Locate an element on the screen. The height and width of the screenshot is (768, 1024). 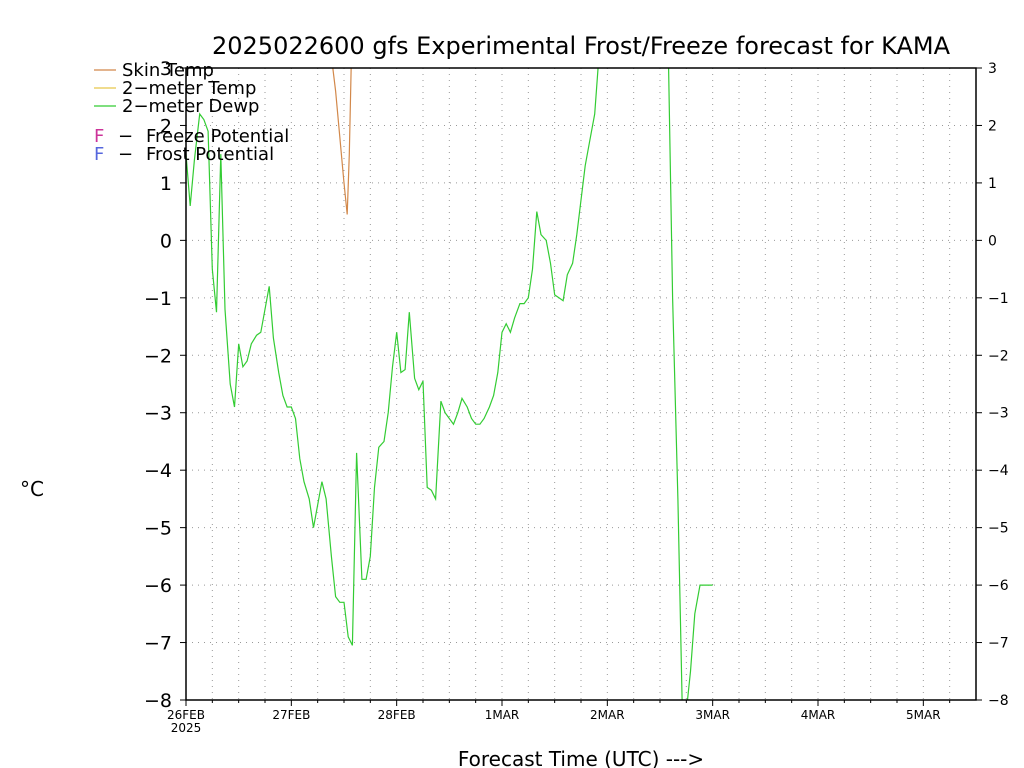
x-tick-label: 3MAR is located at coordinates (712, 715).